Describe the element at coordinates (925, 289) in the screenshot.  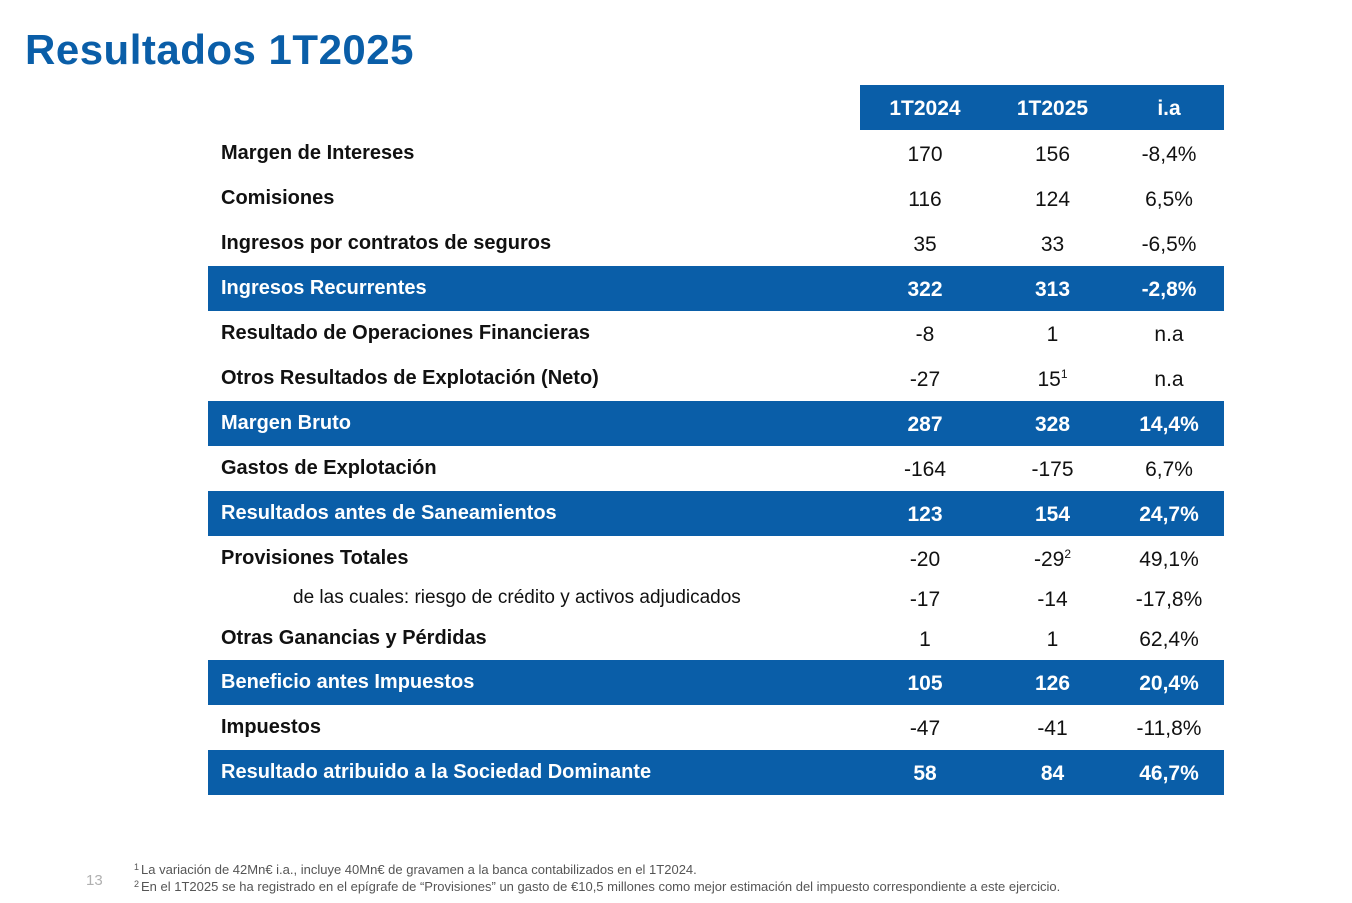
I see `value-1t2024: 322` at that location.